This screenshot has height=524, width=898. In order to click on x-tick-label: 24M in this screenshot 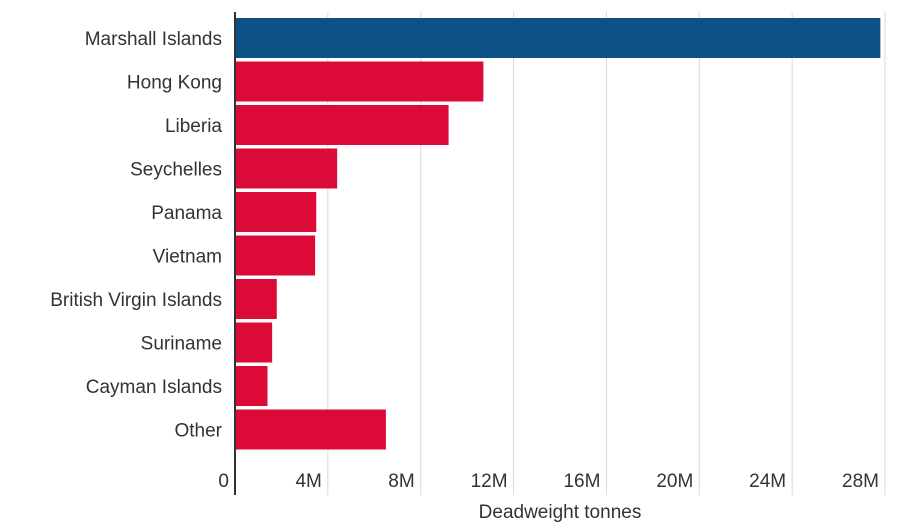, I will do `click(767, 481)`.